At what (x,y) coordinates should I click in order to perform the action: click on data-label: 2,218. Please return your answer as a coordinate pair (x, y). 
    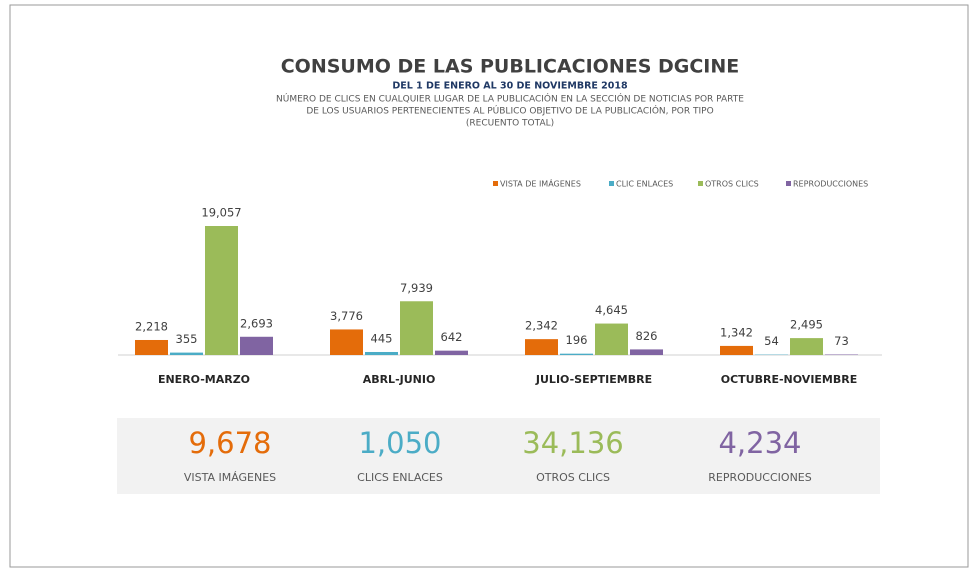
    Looking at the image, I should click on (151, 326).